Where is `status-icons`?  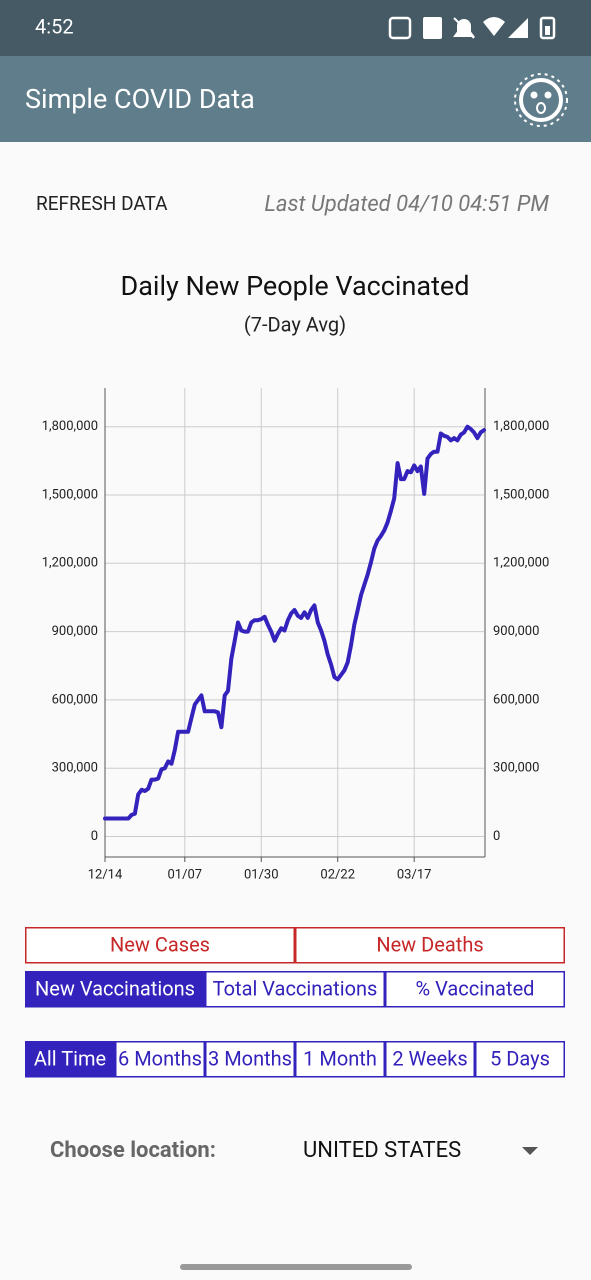
status-icons is located at coordinates (472, 28).